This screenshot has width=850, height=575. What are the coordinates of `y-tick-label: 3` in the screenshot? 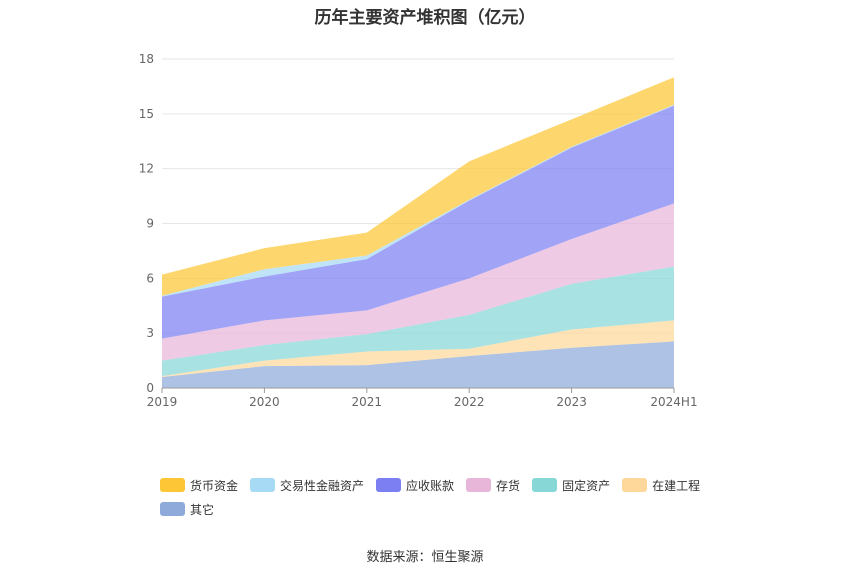 It's located at (150, 333).